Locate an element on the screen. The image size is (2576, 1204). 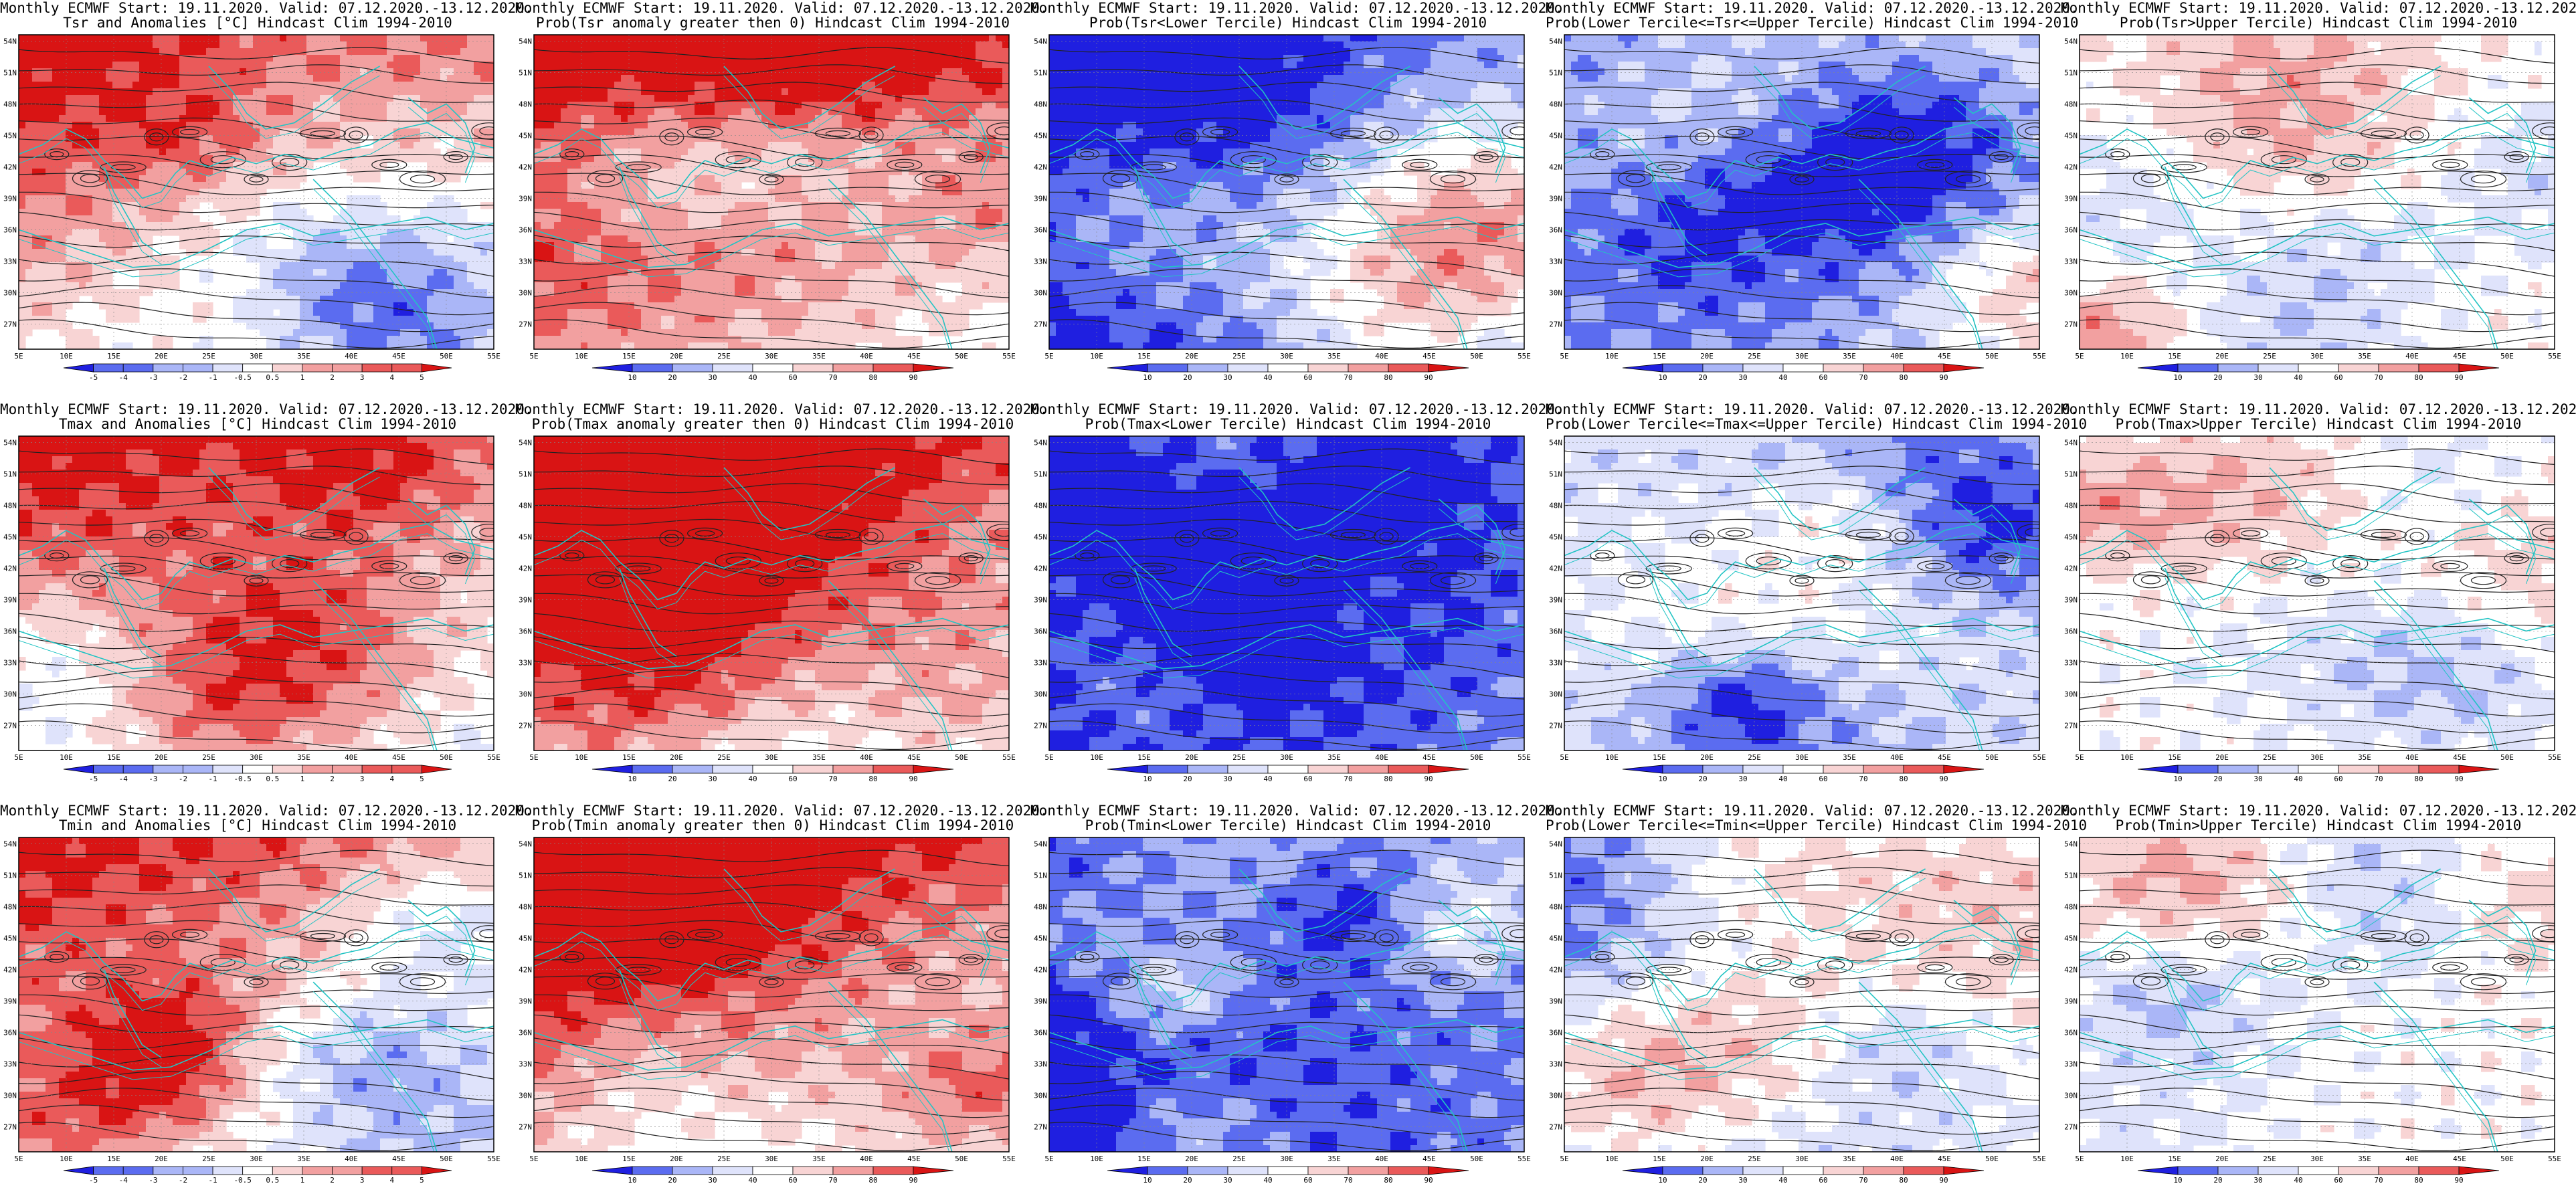
colorbar-tick-label: 80 is located at coordinates (2418, 1180).